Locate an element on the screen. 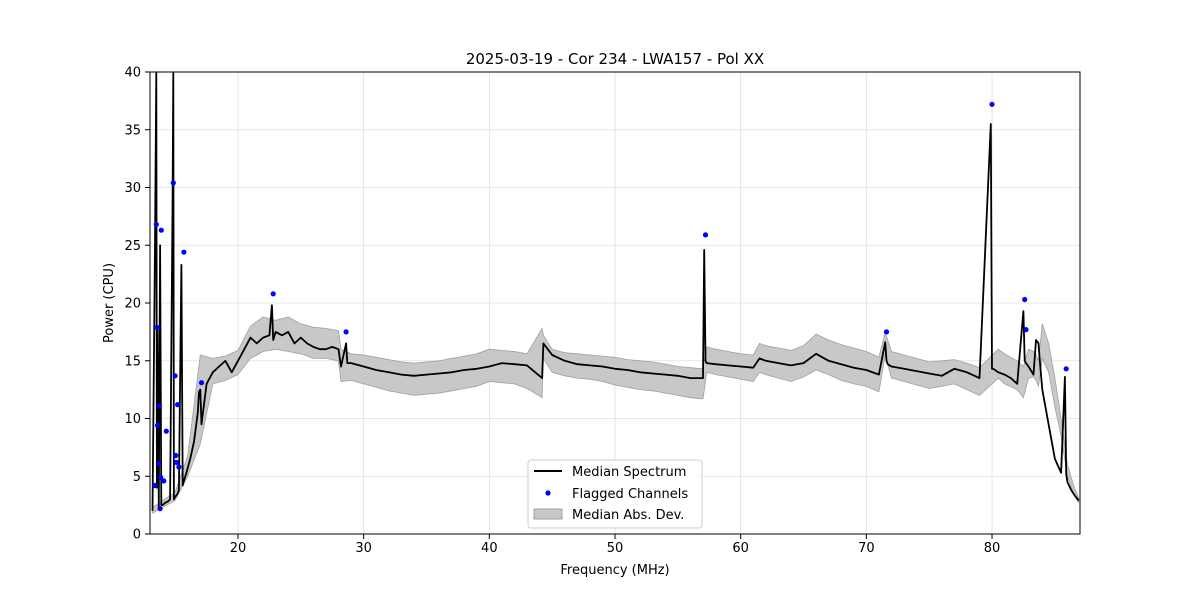  legend-median-label: Median Spectrum is located at coordinates (629, 472).